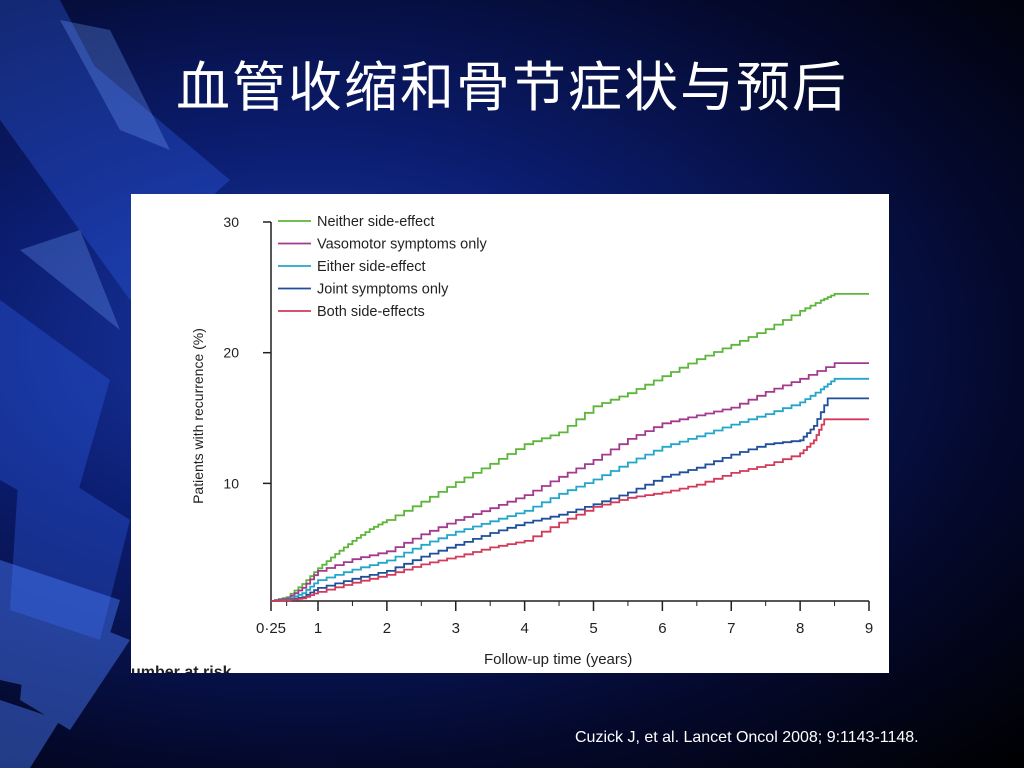  Describe the element at coordinates (869, 628) in the screenshot. I see `x-tick-label: 9` at that location.